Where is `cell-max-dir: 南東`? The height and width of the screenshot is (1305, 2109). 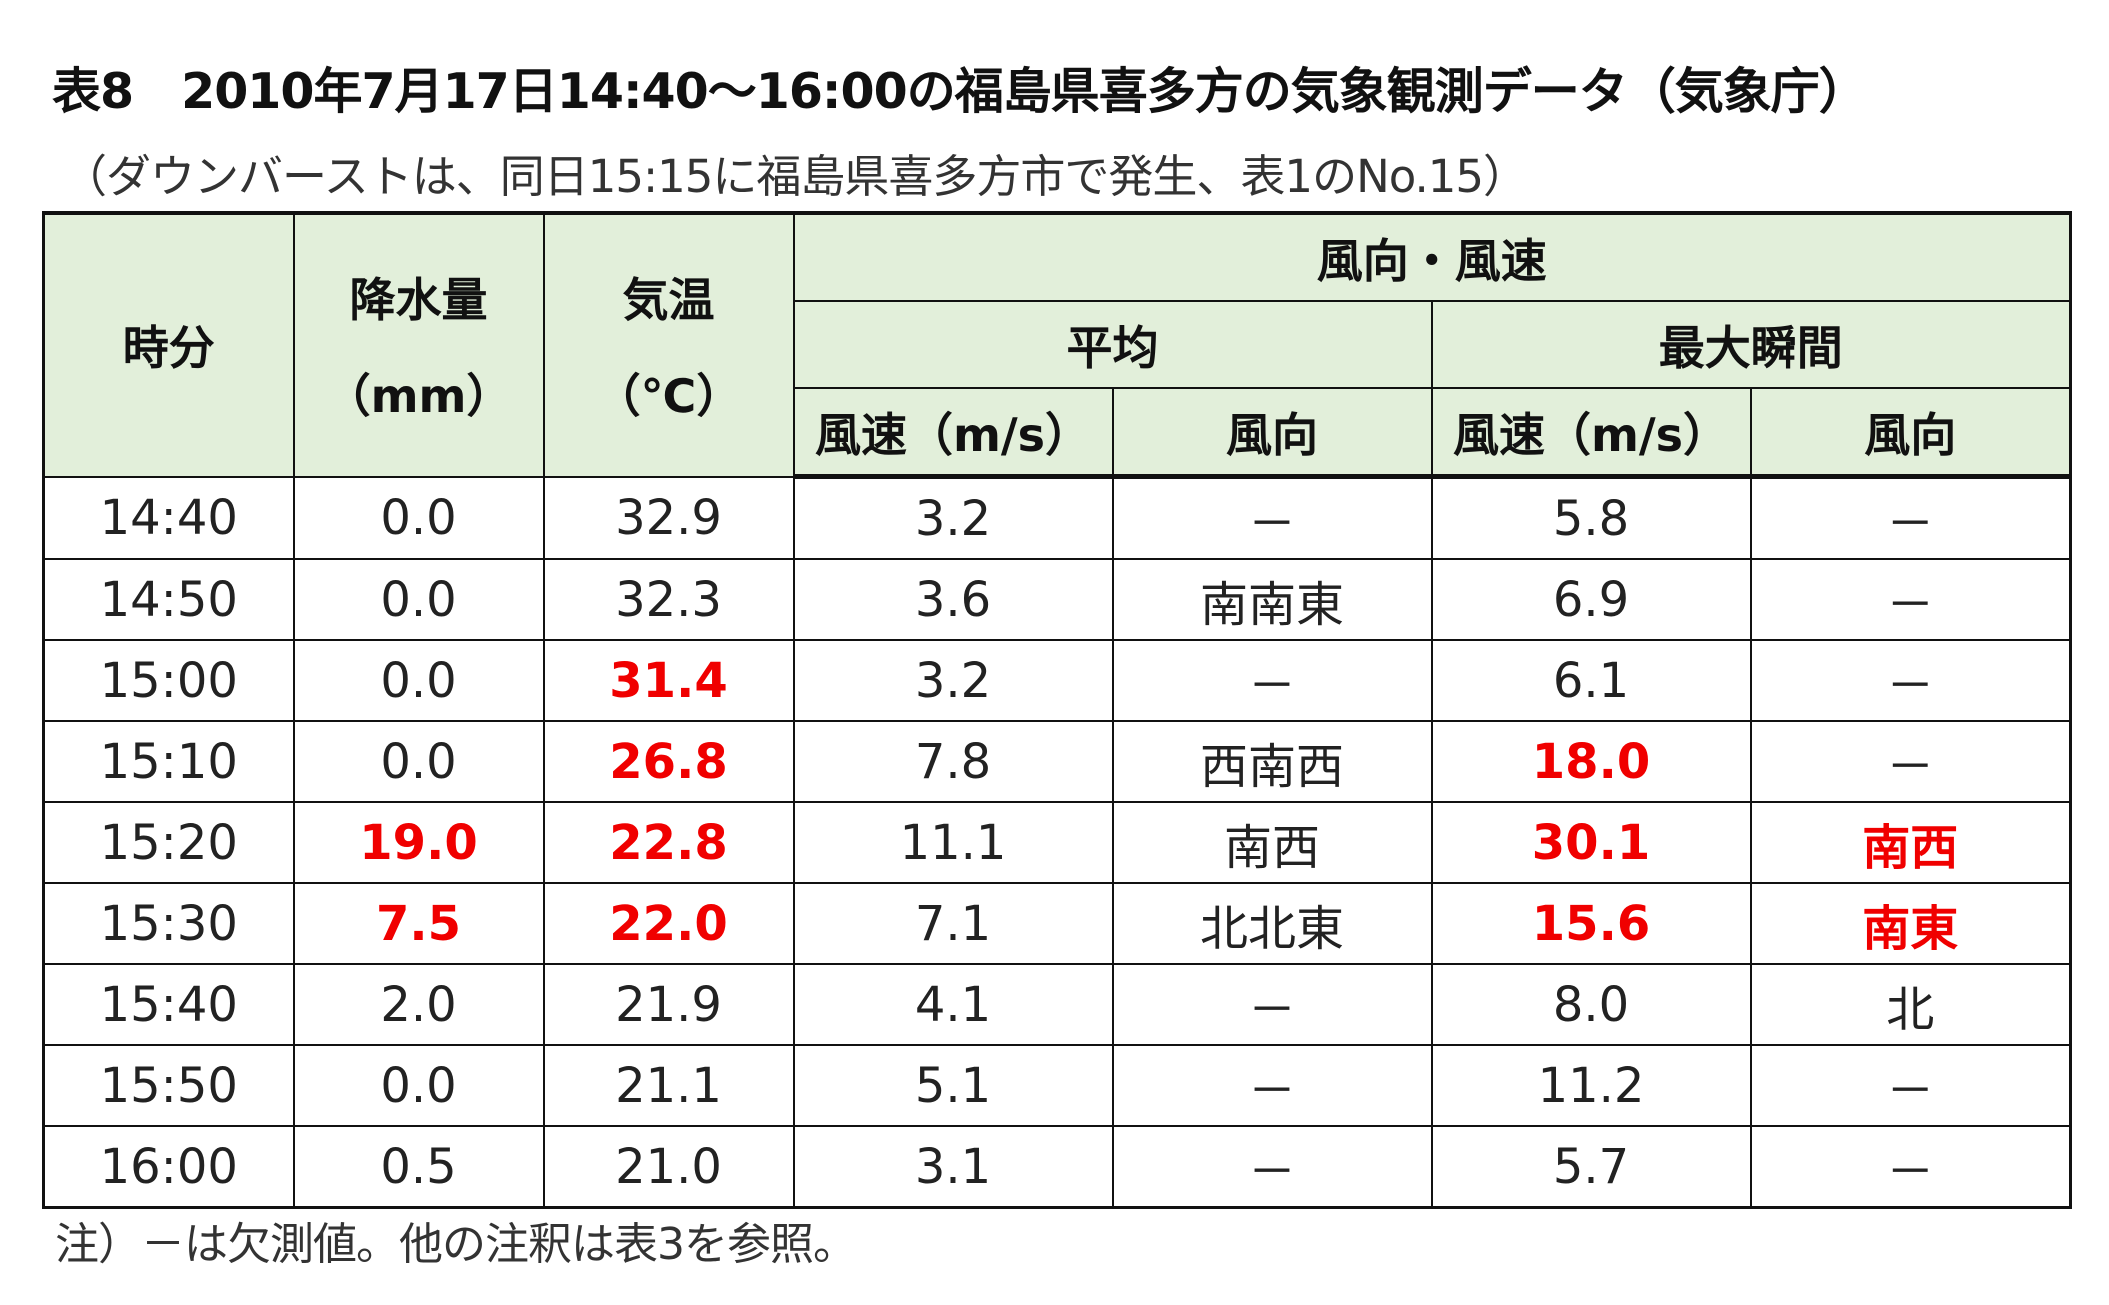
cell-max-dir: 南東 is located at coordinates (1910, 923).